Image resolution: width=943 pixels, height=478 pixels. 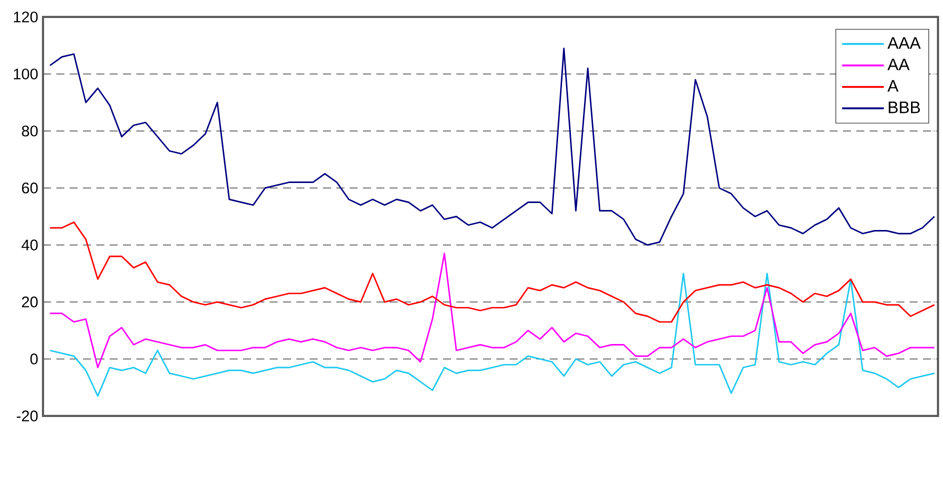 What do you see at coordinates (898, 64) in the screenshot?
I see `legend-label: AA` at bounding box center [898, 64].